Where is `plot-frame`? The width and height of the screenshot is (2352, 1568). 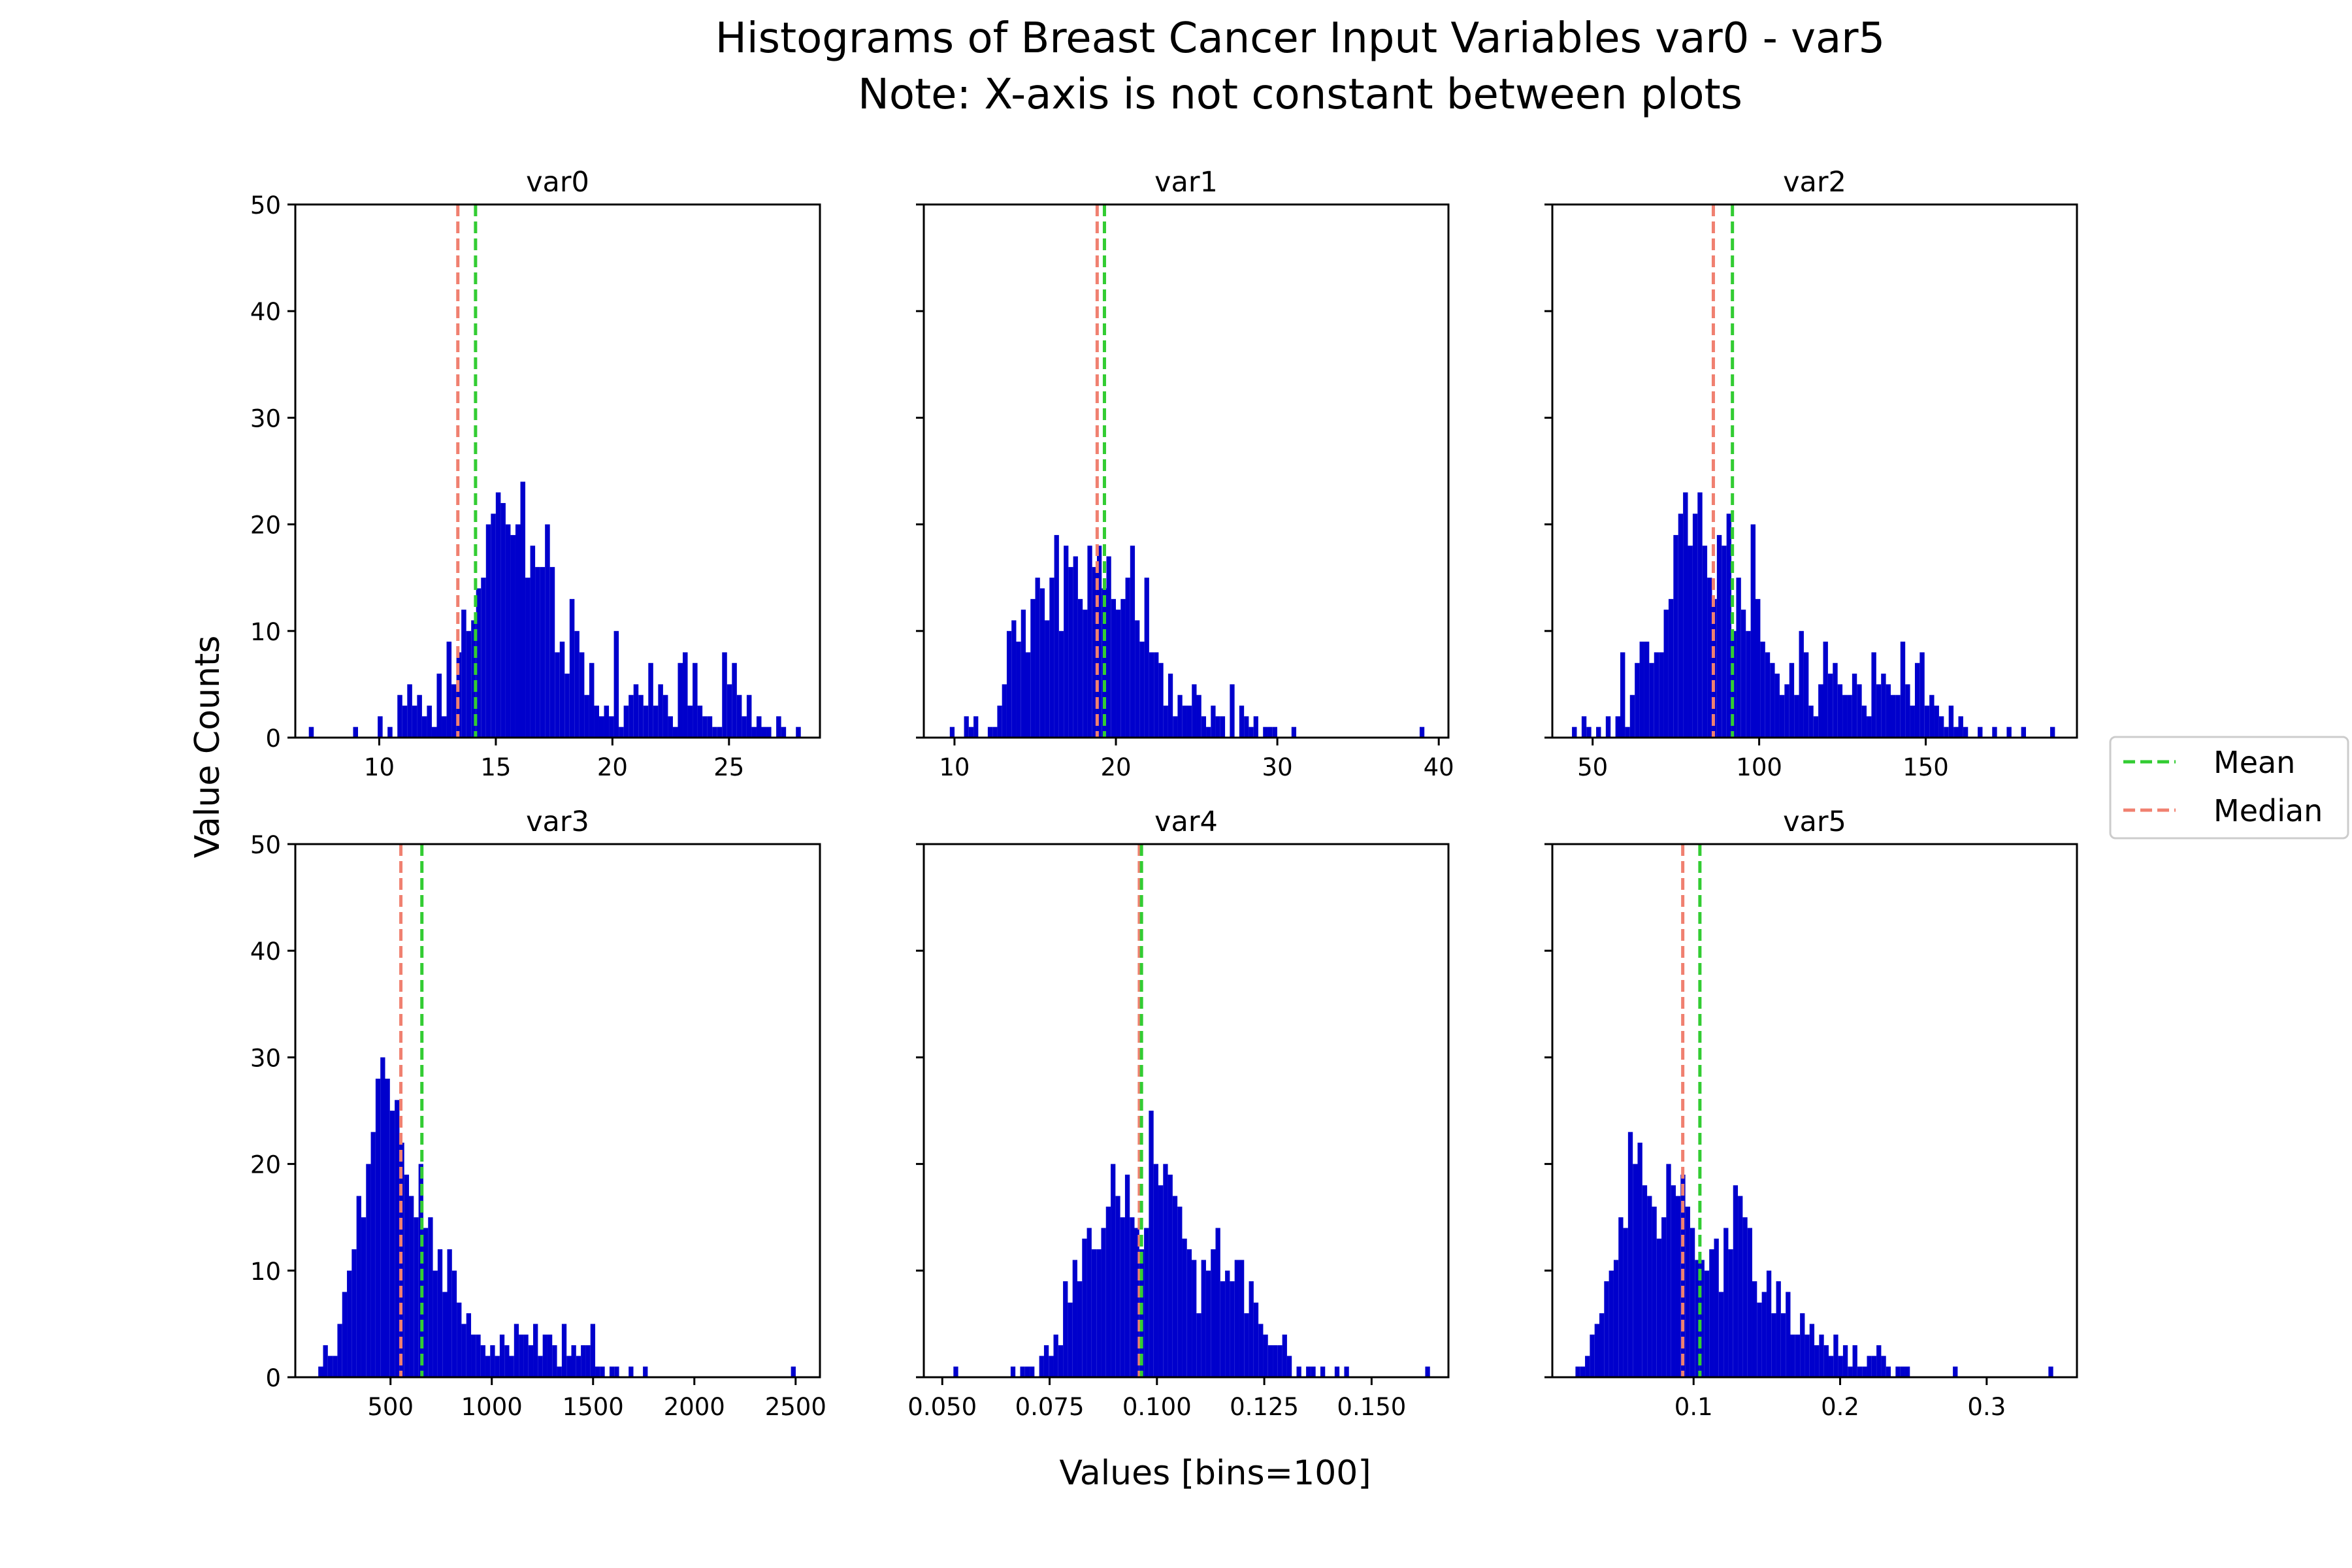
plot-frame is located at coordinates (1186, 471).